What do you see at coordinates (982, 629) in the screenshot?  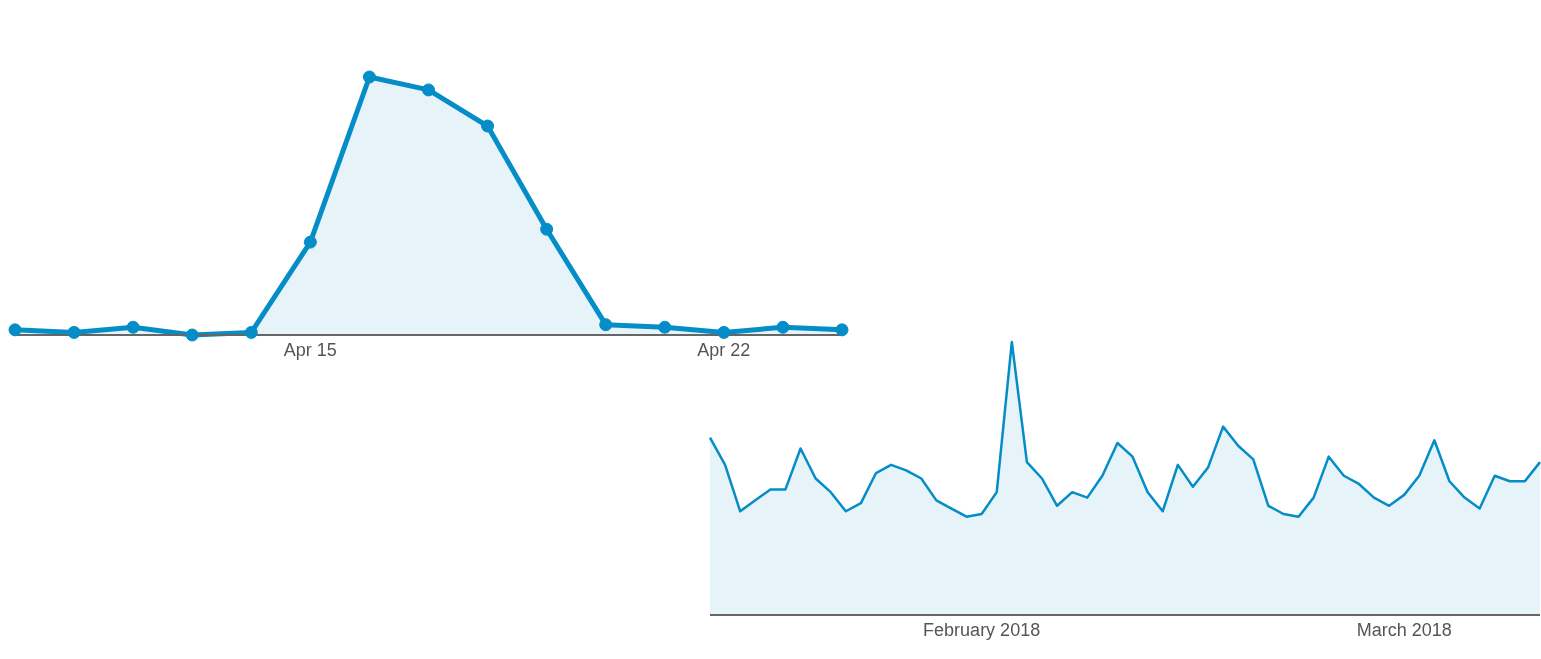 I see `x-tick-label: February 2018` at bounding box center [982, 629].